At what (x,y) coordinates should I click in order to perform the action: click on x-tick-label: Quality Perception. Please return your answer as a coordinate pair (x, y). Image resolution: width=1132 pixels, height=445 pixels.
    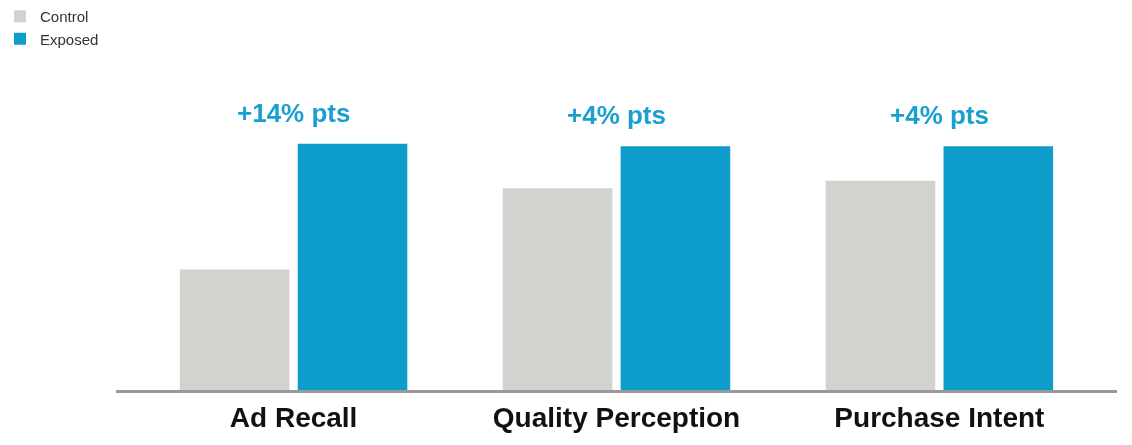
    Looking at the image, I should click on (616, 417).